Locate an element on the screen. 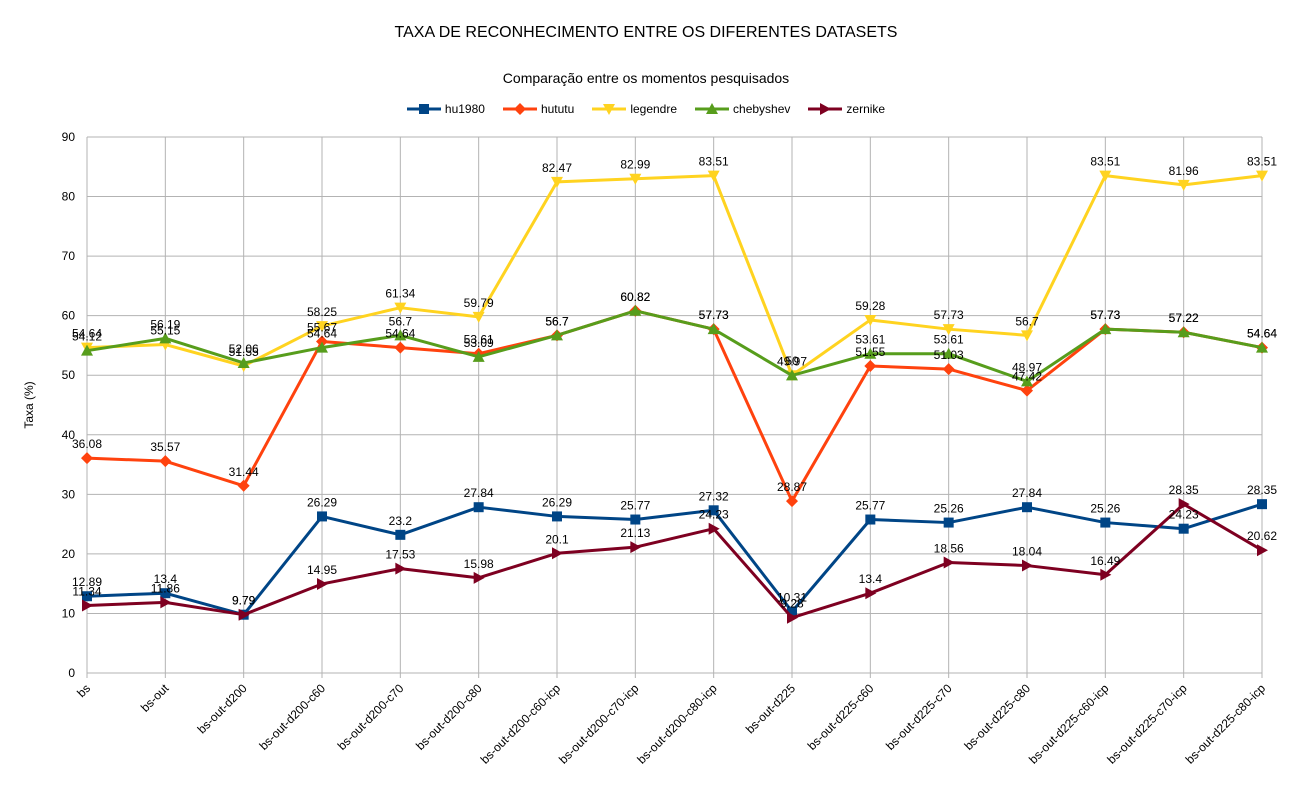 Image resolution: width=1292 pixels, height=796 pixels. data-label: 27.84 is located at coordinates (479, 493).